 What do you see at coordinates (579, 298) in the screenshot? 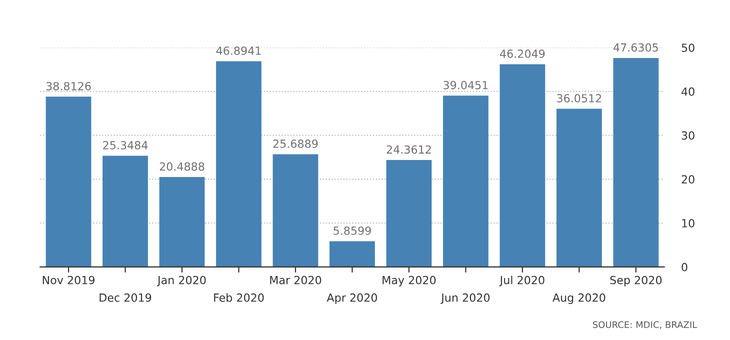
I see `x-tick-label: Aug 2020` at bounding box center [579, 298].